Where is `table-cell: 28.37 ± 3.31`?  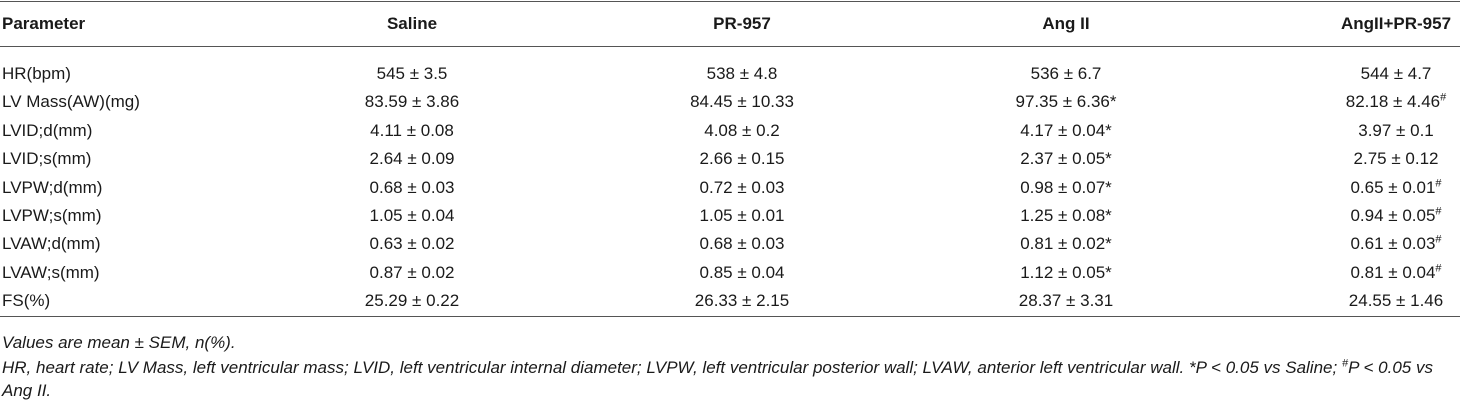 table-cell: 28.37 ± 3.31 is located at coordinates (1066, 301).